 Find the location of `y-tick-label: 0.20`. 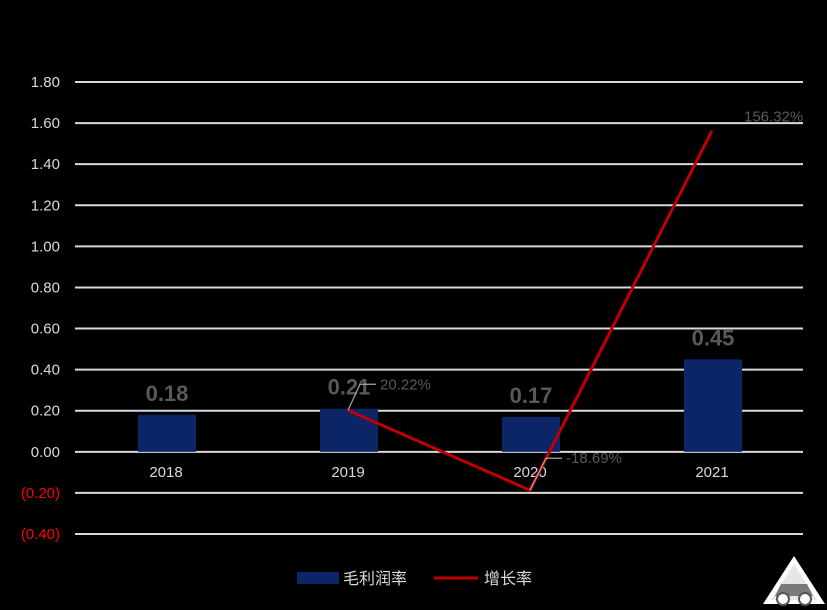

y-tick-label: 0.20 is located at coordinates (45, 411).